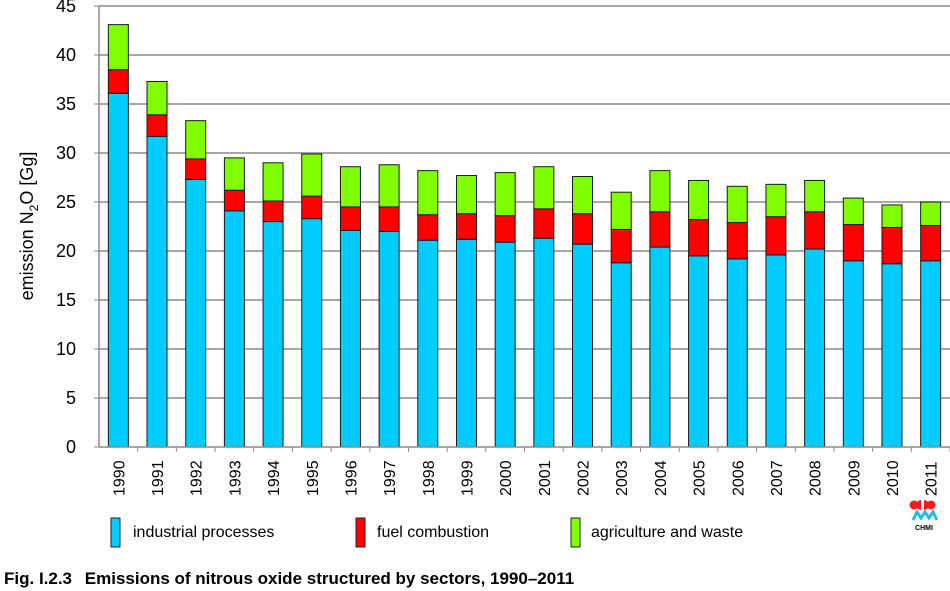 The image size is (950, 591). Describe the element at coordinates (466, 195) in the screenshot. I see `bar-agriculture-1999` at that location.